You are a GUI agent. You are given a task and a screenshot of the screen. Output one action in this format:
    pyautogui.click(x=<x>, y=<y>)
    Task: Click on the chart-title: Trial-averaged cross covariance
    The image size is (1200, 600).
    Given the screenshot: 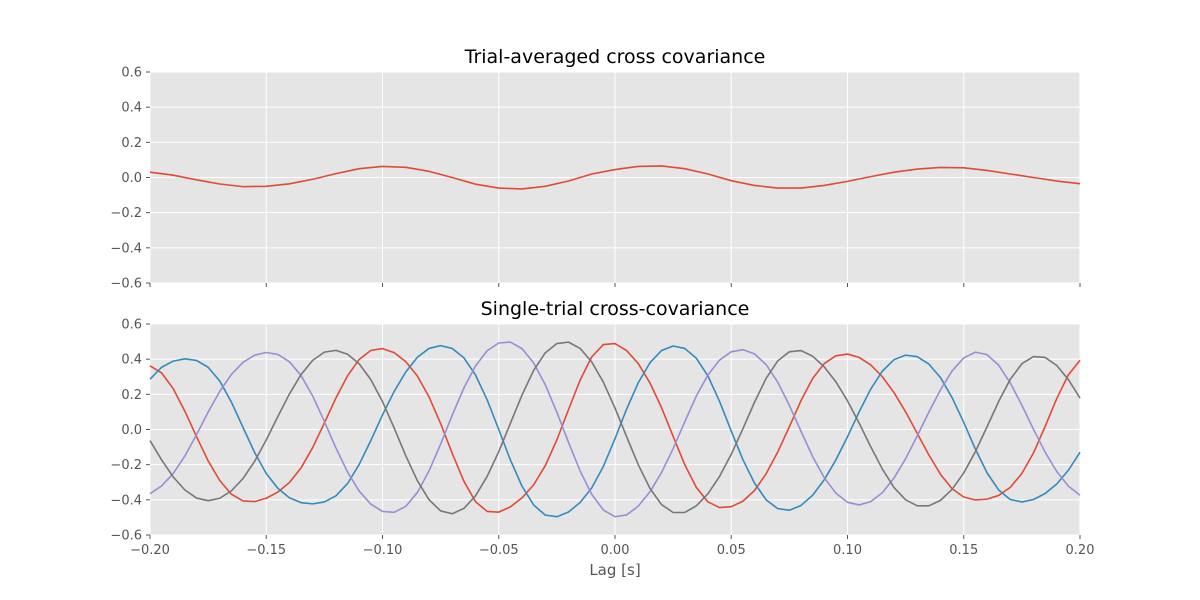 What is the action you would take?
    pyautogui.click(x=615, y=57)
    